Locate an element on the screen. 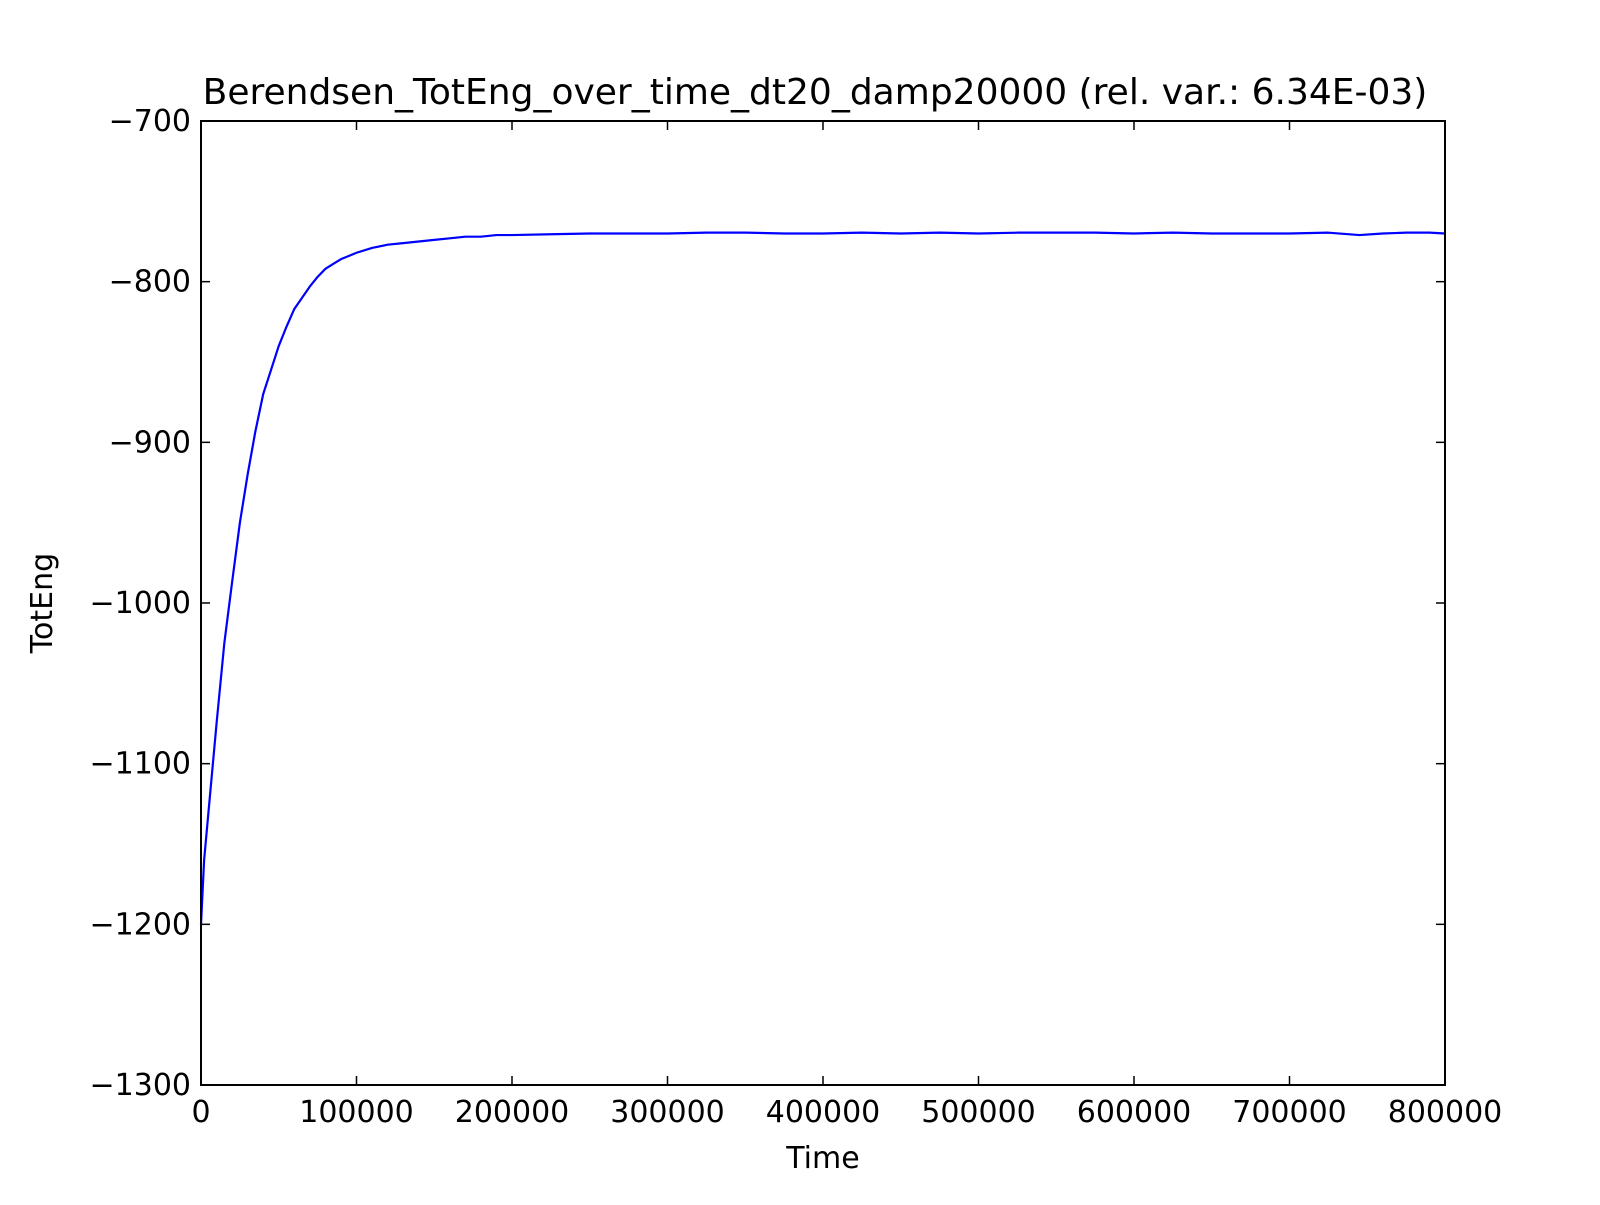 The image size is (1600, 1205). y-axis-label: TotEng is located at coordinates (42, 603).